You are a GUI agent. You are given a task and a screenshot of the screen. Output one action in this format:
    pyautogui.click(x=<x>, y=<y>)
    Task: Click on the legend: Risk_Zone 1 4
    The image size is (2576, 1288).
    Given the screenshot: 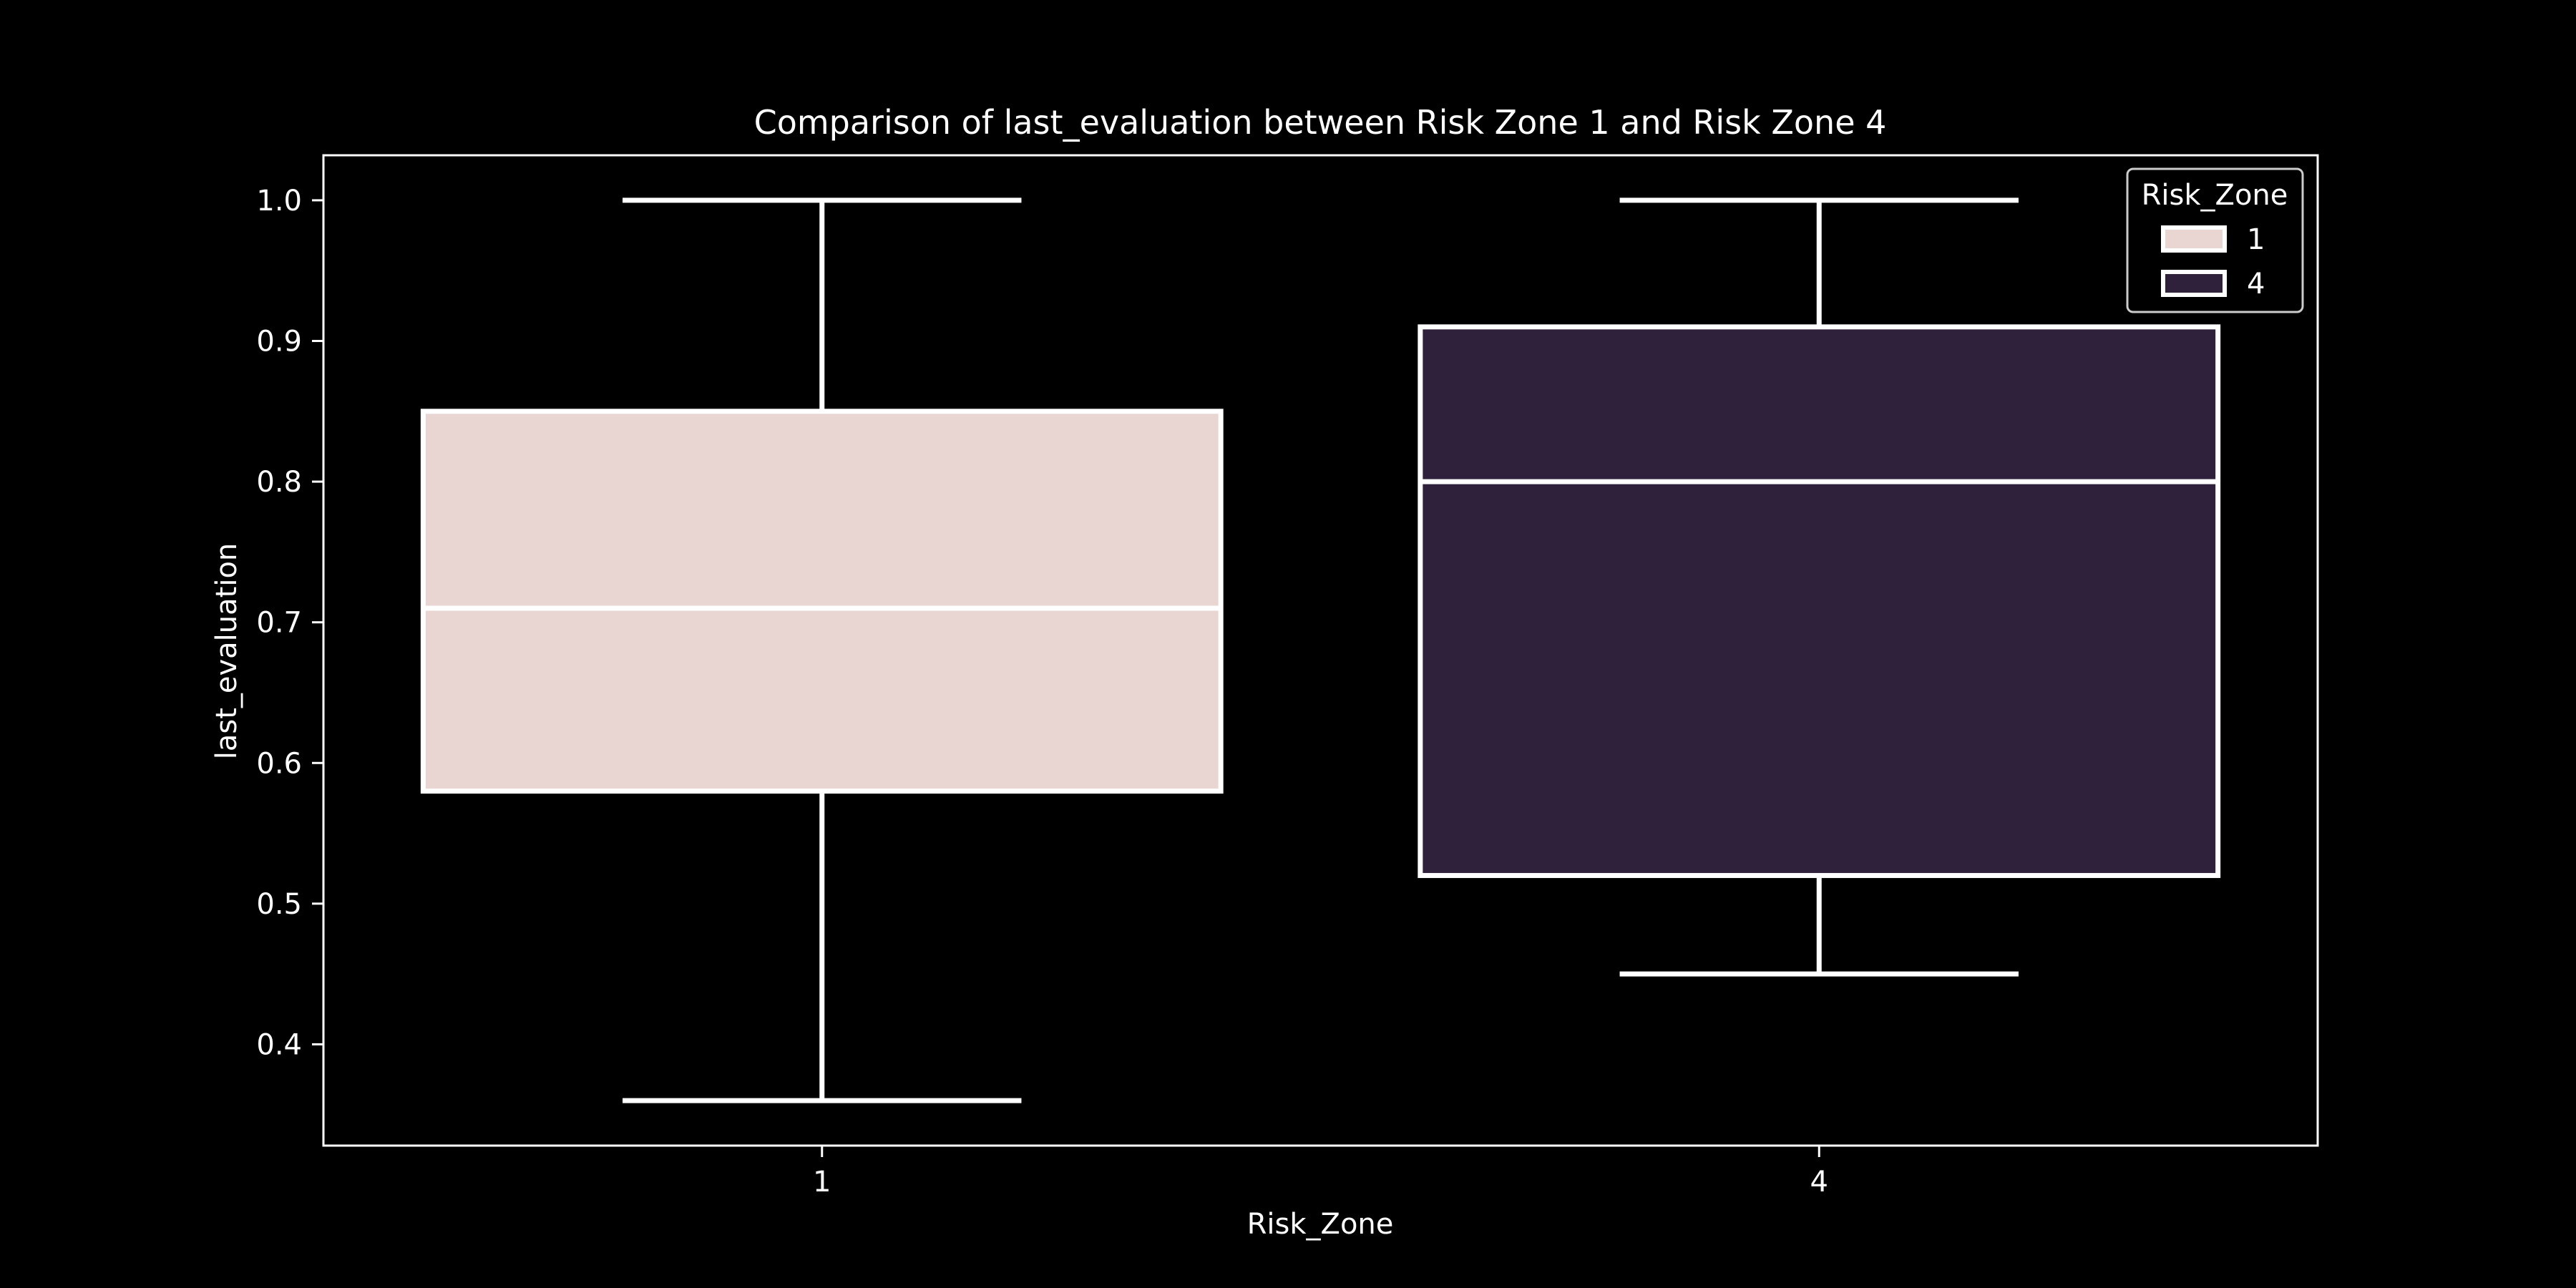 What is the action you would take?
    pyautogui.click(x=2215, y=240)
    